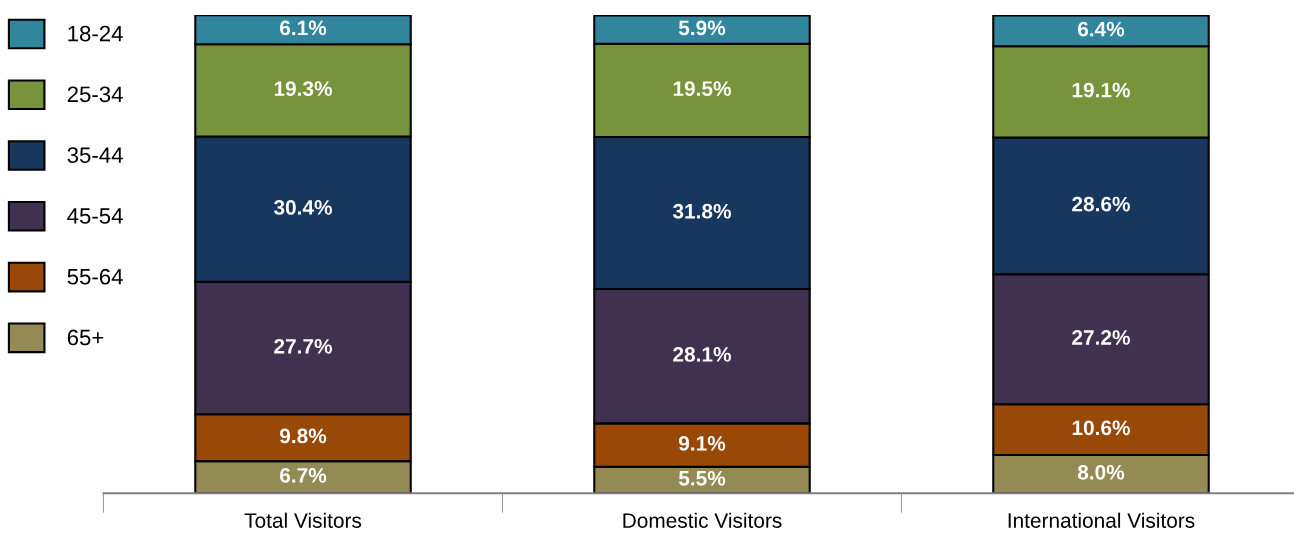 This screenshot has height=539, width=1294. I want to click on legend-label: 65+, so click(85, 337).